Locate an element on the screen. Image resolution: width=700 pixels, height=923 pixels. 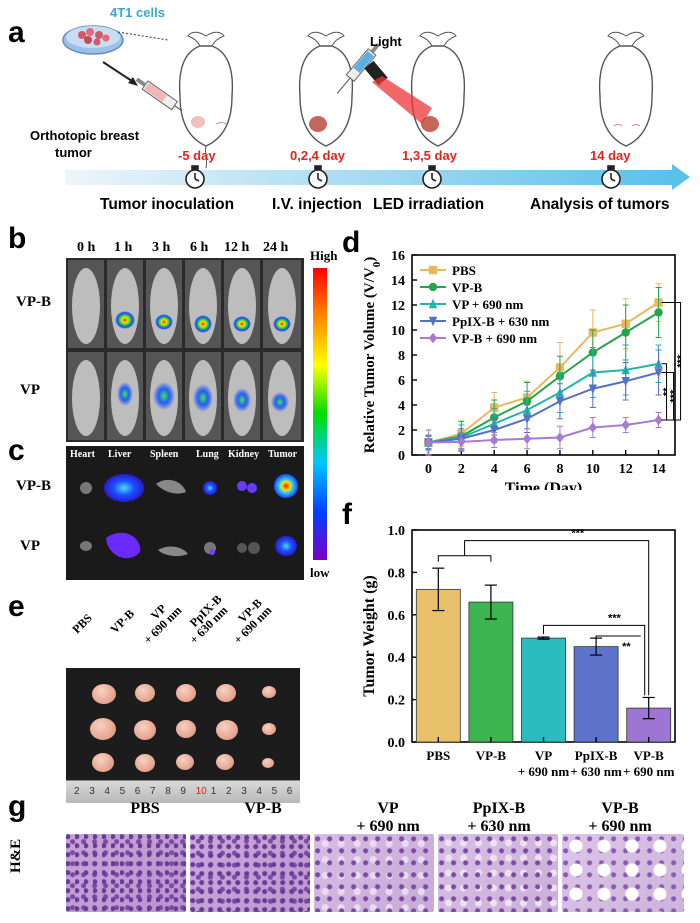
day-label-3: 1,3,5 day is located at coordinates (429, 155).